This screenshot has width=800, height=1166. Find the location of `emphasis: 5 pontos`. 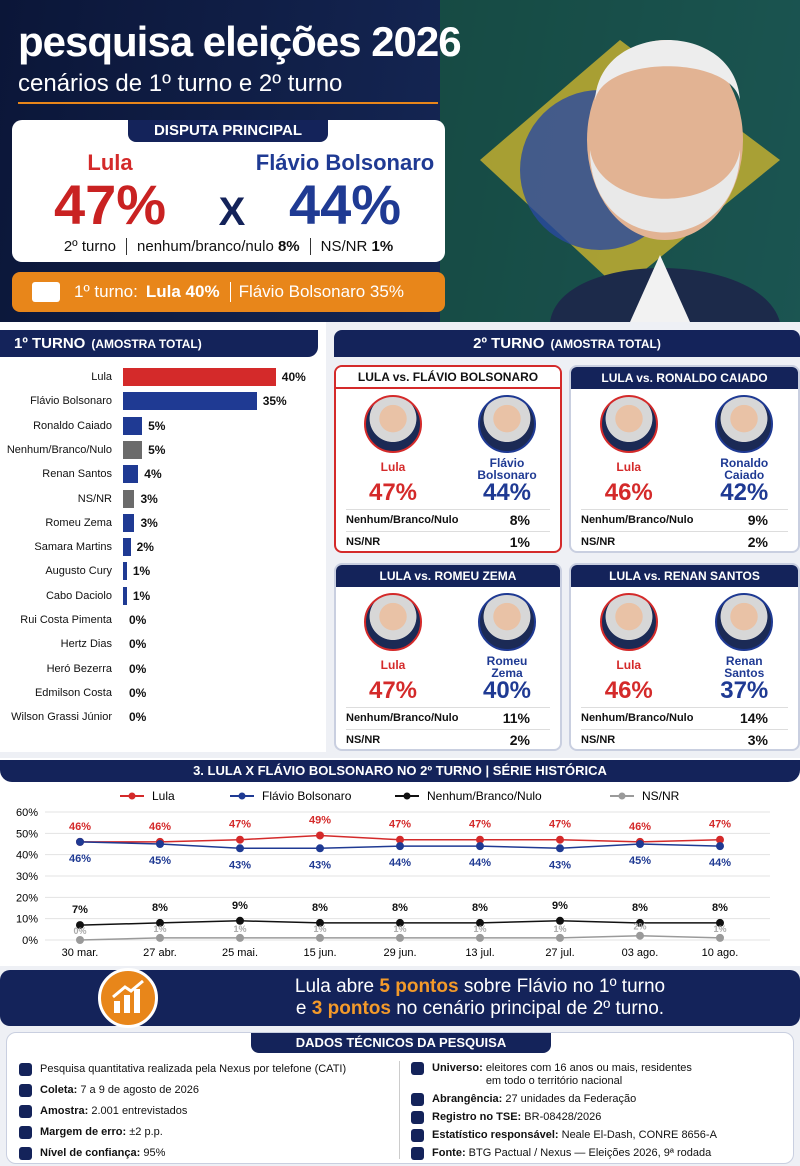

emphasis: 5 pontos is located at coordinates (419, 986).